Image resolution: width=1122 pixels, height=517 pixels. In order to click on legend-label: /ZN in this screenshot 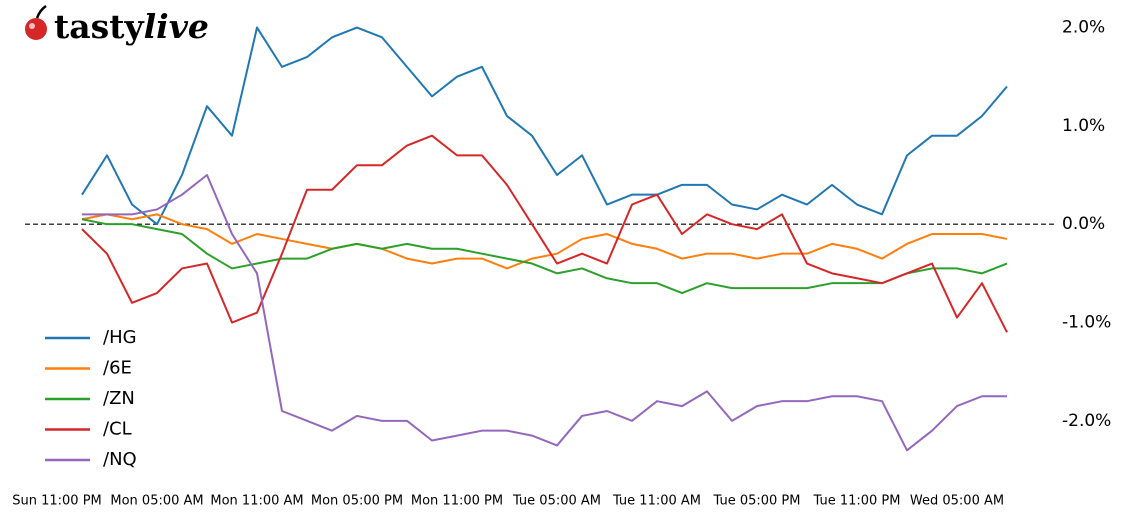, I will do `click(119, 398)`.